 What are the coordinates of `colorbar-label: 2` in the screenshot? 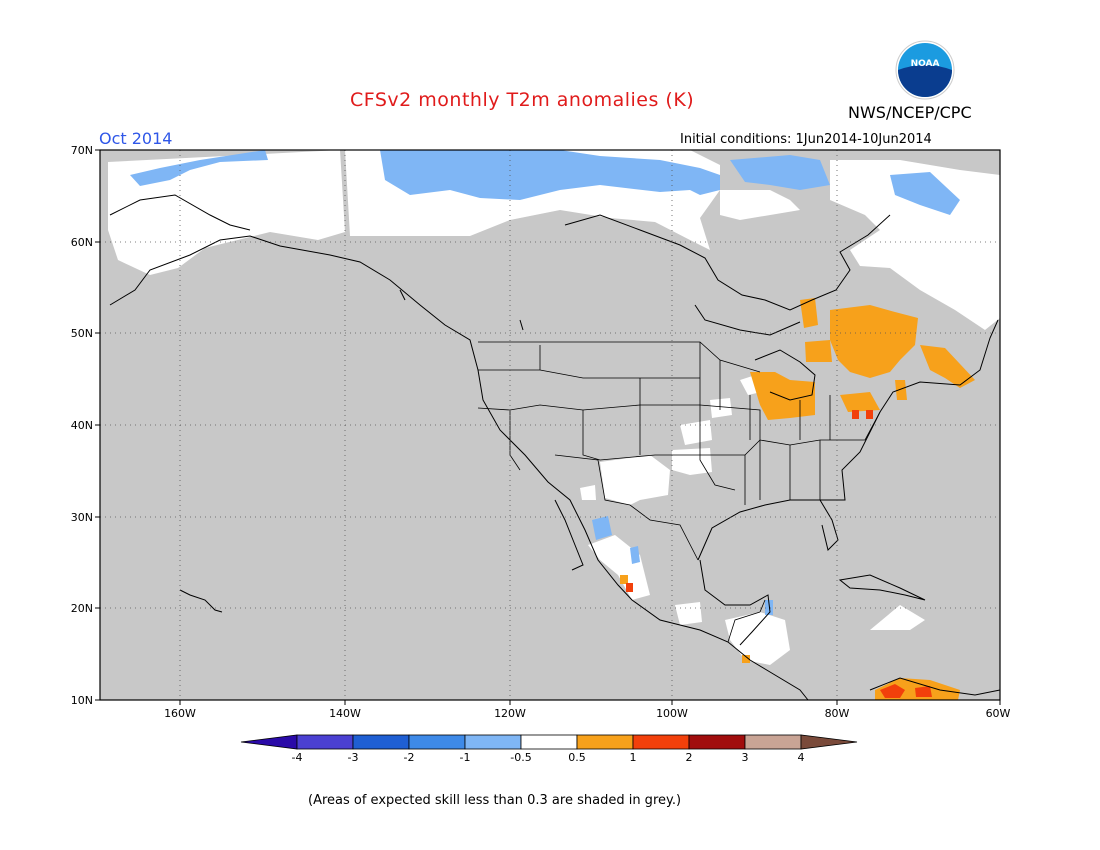 It's located at (689, 757).